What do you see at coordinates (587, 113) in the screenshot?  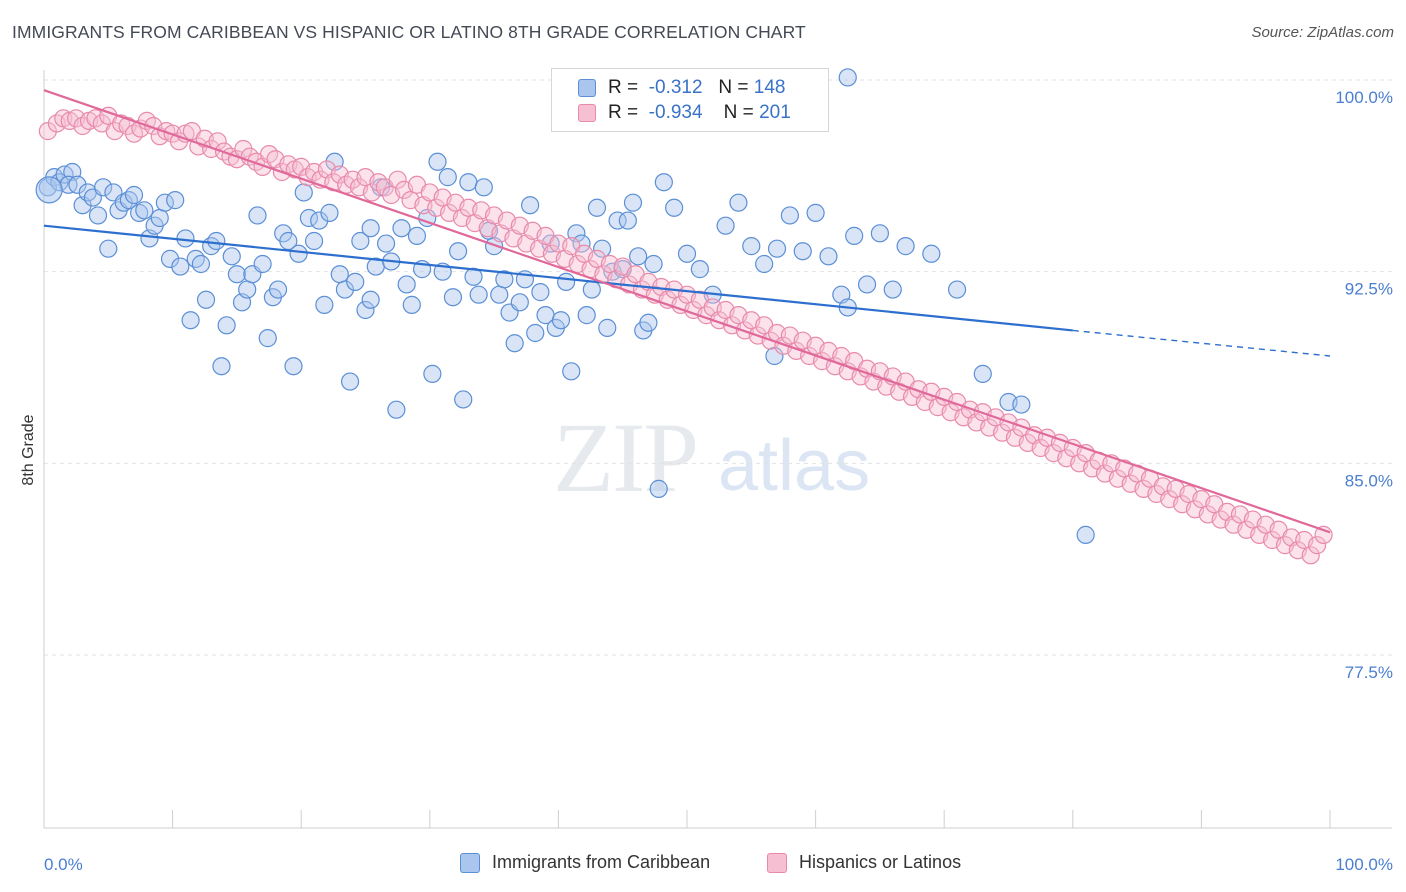 I see `legend-swatch-pink` at bounding box center [587, 113].